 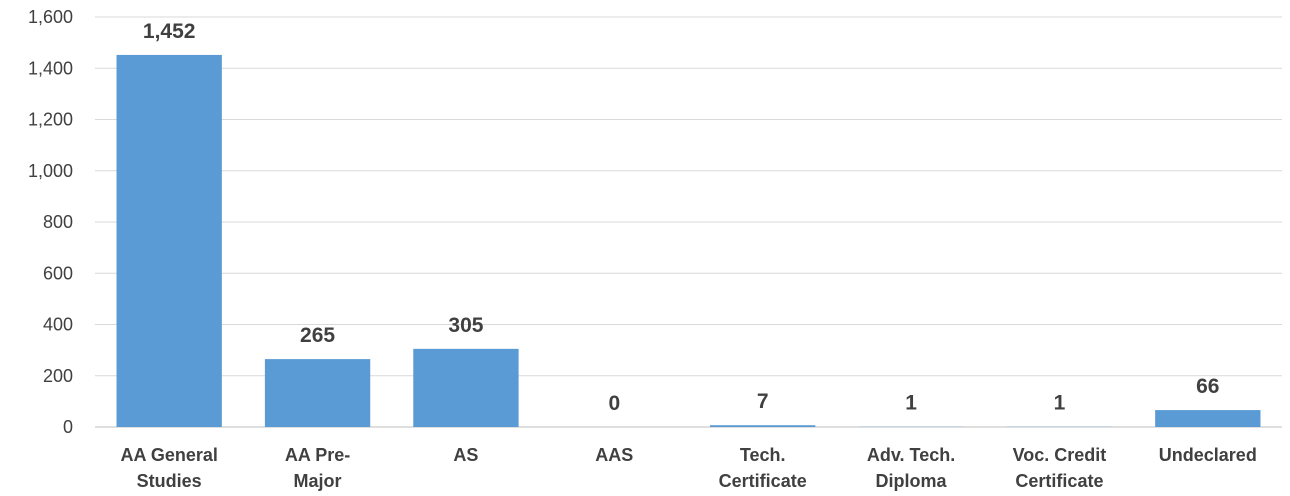 What do you see at coordinates (50, 17) in the screenshot?
I see `y-tick-label: 1,600` at bounding box center [50, 17].